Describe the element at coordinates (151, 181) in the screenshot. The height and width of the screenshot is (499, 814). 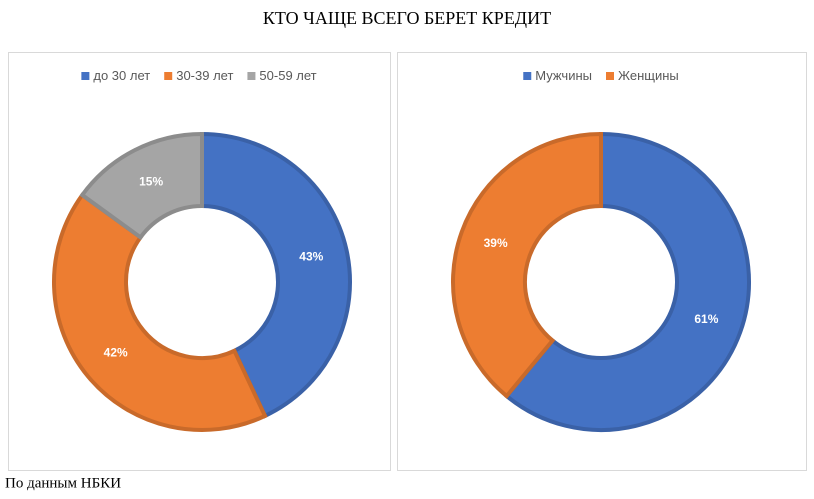
I see `data-label: 15%` at that location.